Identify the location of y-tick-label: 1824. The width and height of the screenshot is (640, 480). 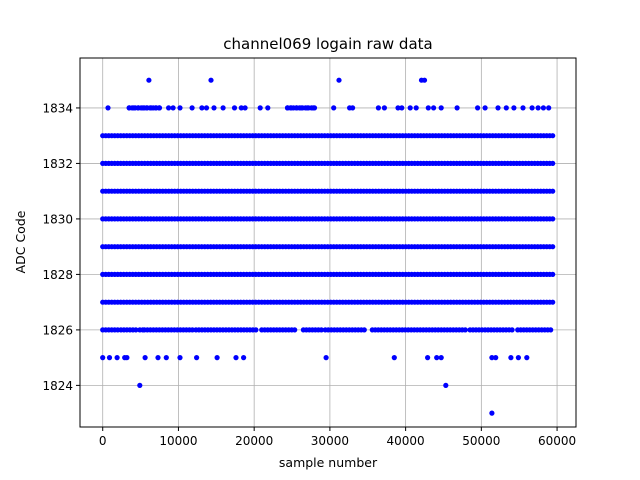
(57, 386).